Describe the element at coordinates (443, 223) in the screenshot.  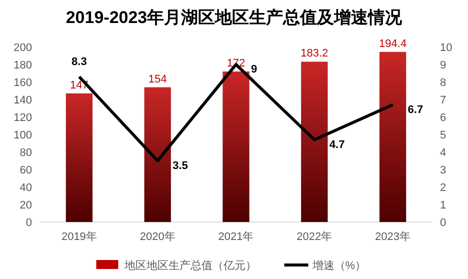
I see `y2-tick-label: 0` at that location.